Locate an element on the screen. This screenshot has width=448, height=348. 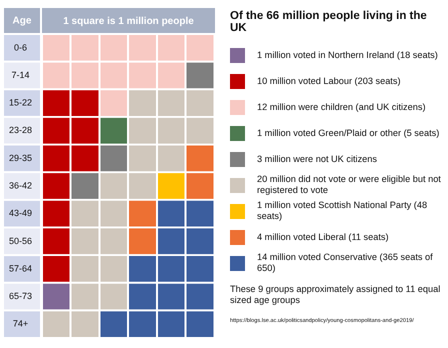
y-tick-label: 7-14 is located at coordinates (20, 75).